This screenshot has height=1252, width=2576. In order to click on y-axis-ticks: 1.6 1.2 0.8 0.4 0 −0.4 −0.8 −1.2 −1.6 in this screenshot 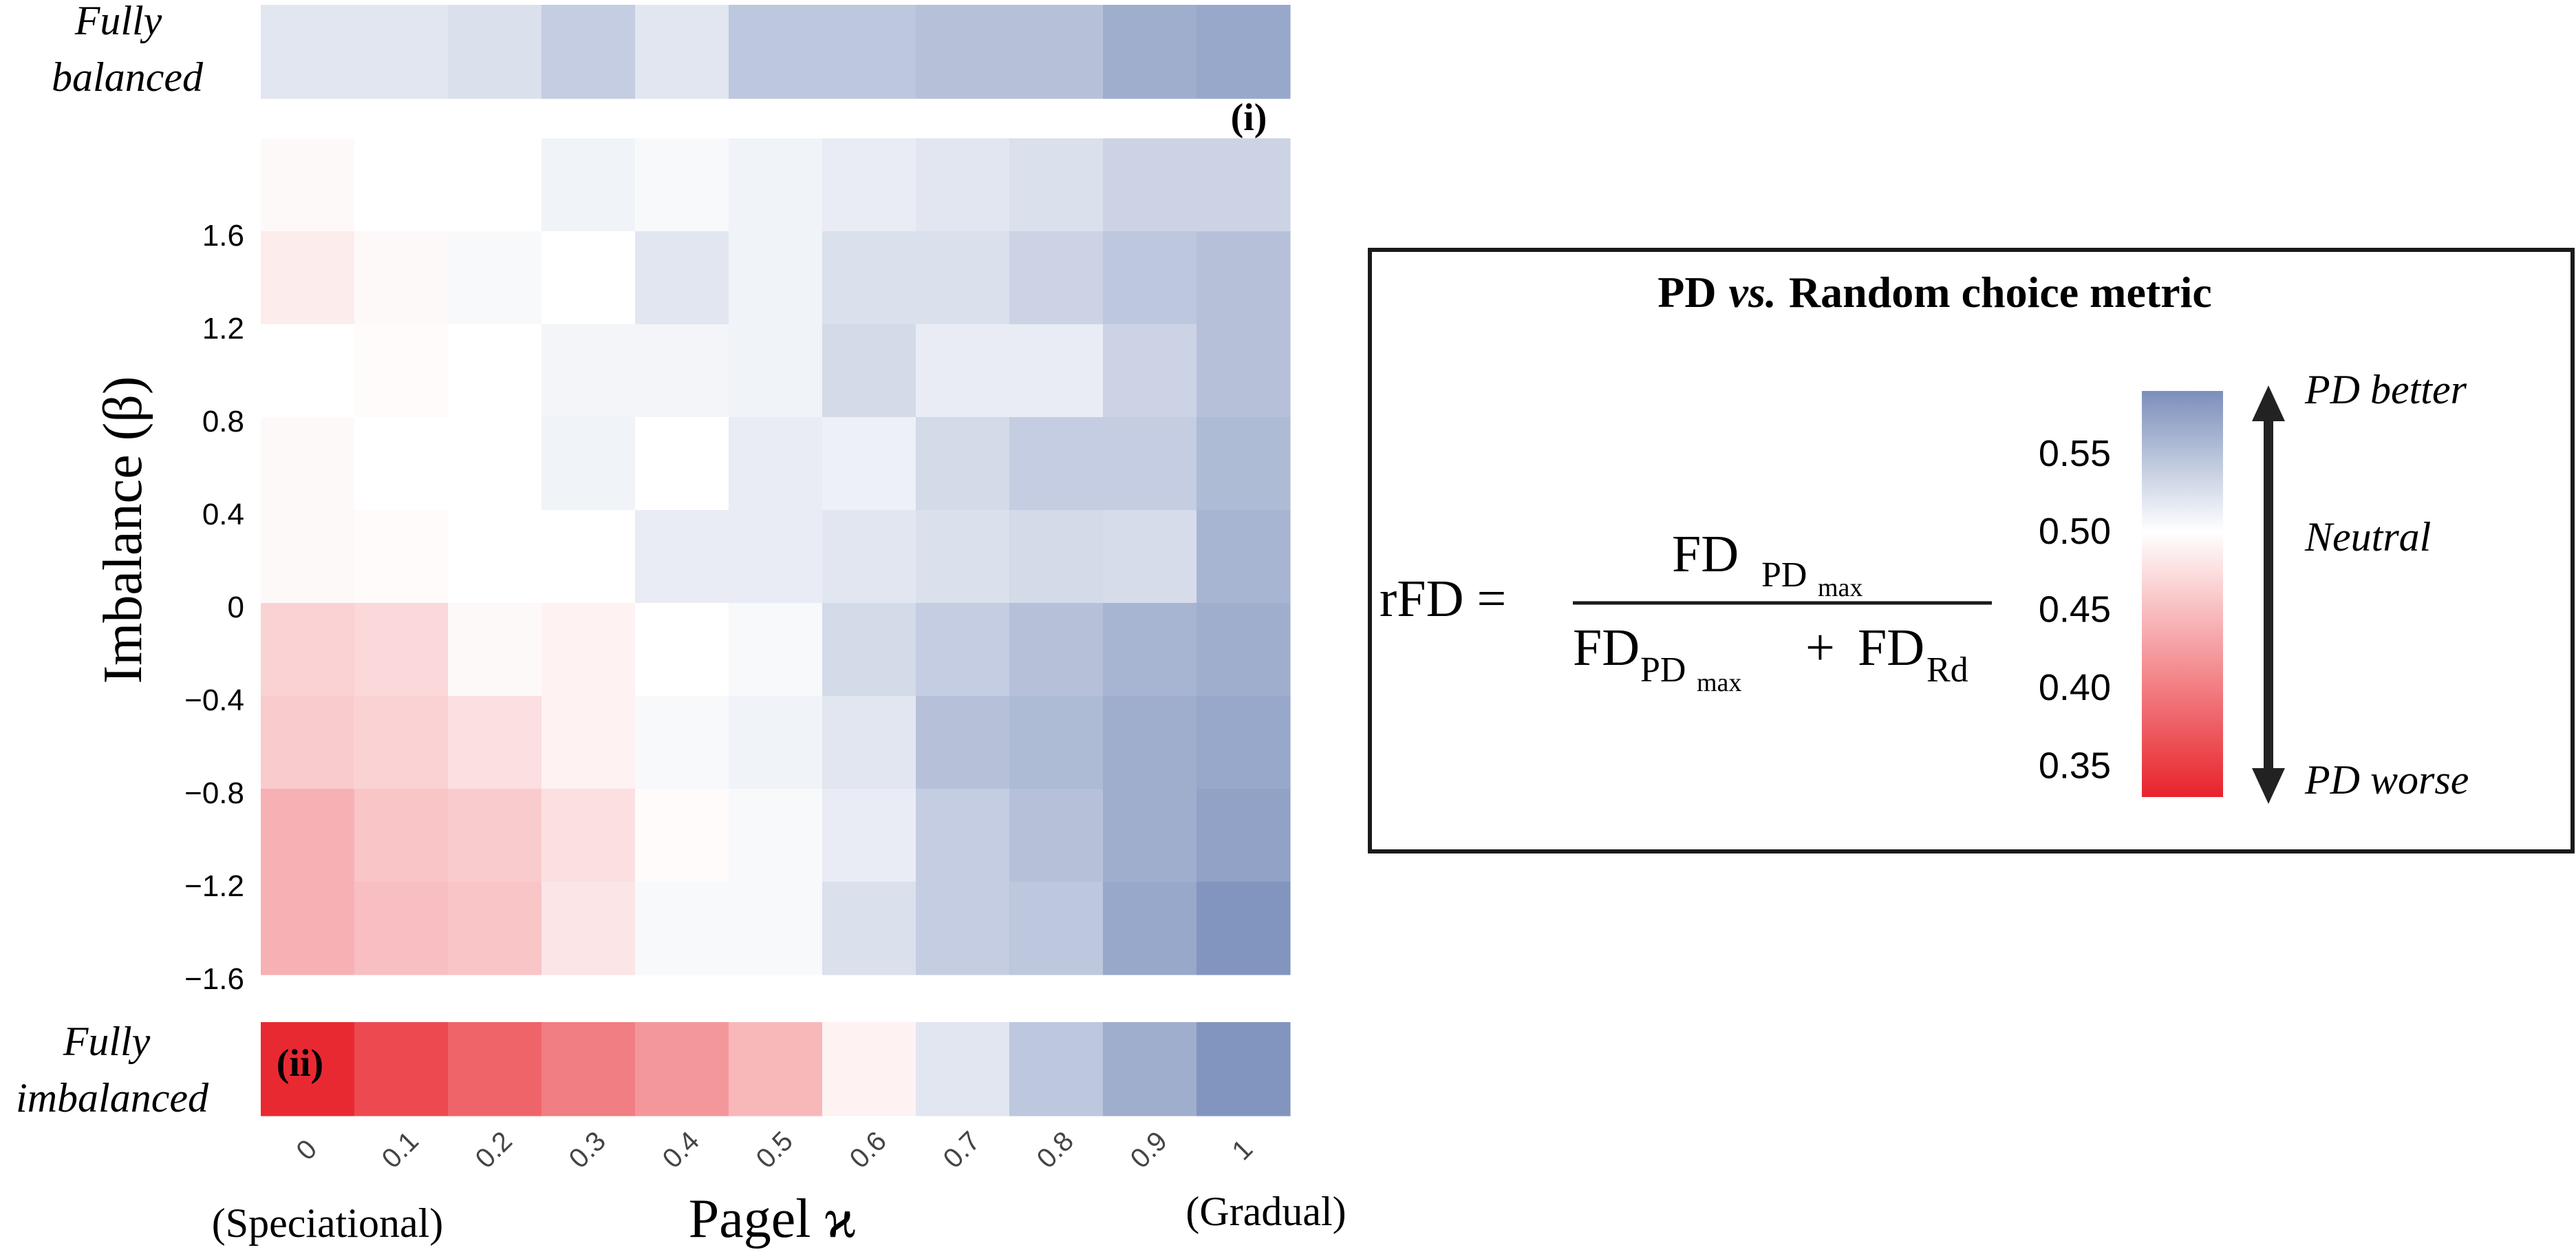, I will do `click(214, 607)`.